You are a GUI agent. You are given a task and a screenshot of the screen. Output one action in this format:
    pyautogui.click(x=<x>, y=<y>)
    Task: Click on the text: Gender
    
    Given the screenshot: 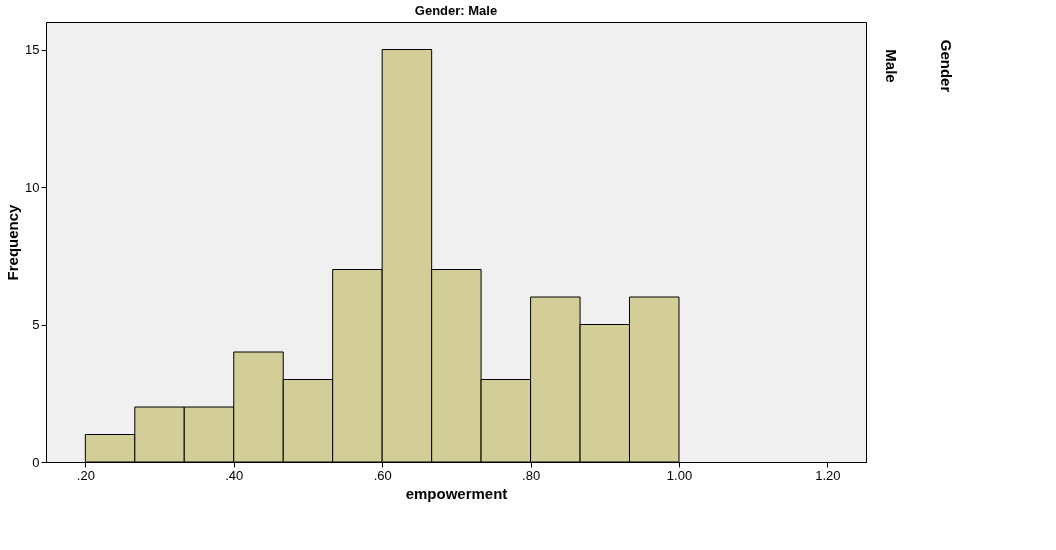 What is the action you would take?
    pyautogui.click(x=946, y=66)
    